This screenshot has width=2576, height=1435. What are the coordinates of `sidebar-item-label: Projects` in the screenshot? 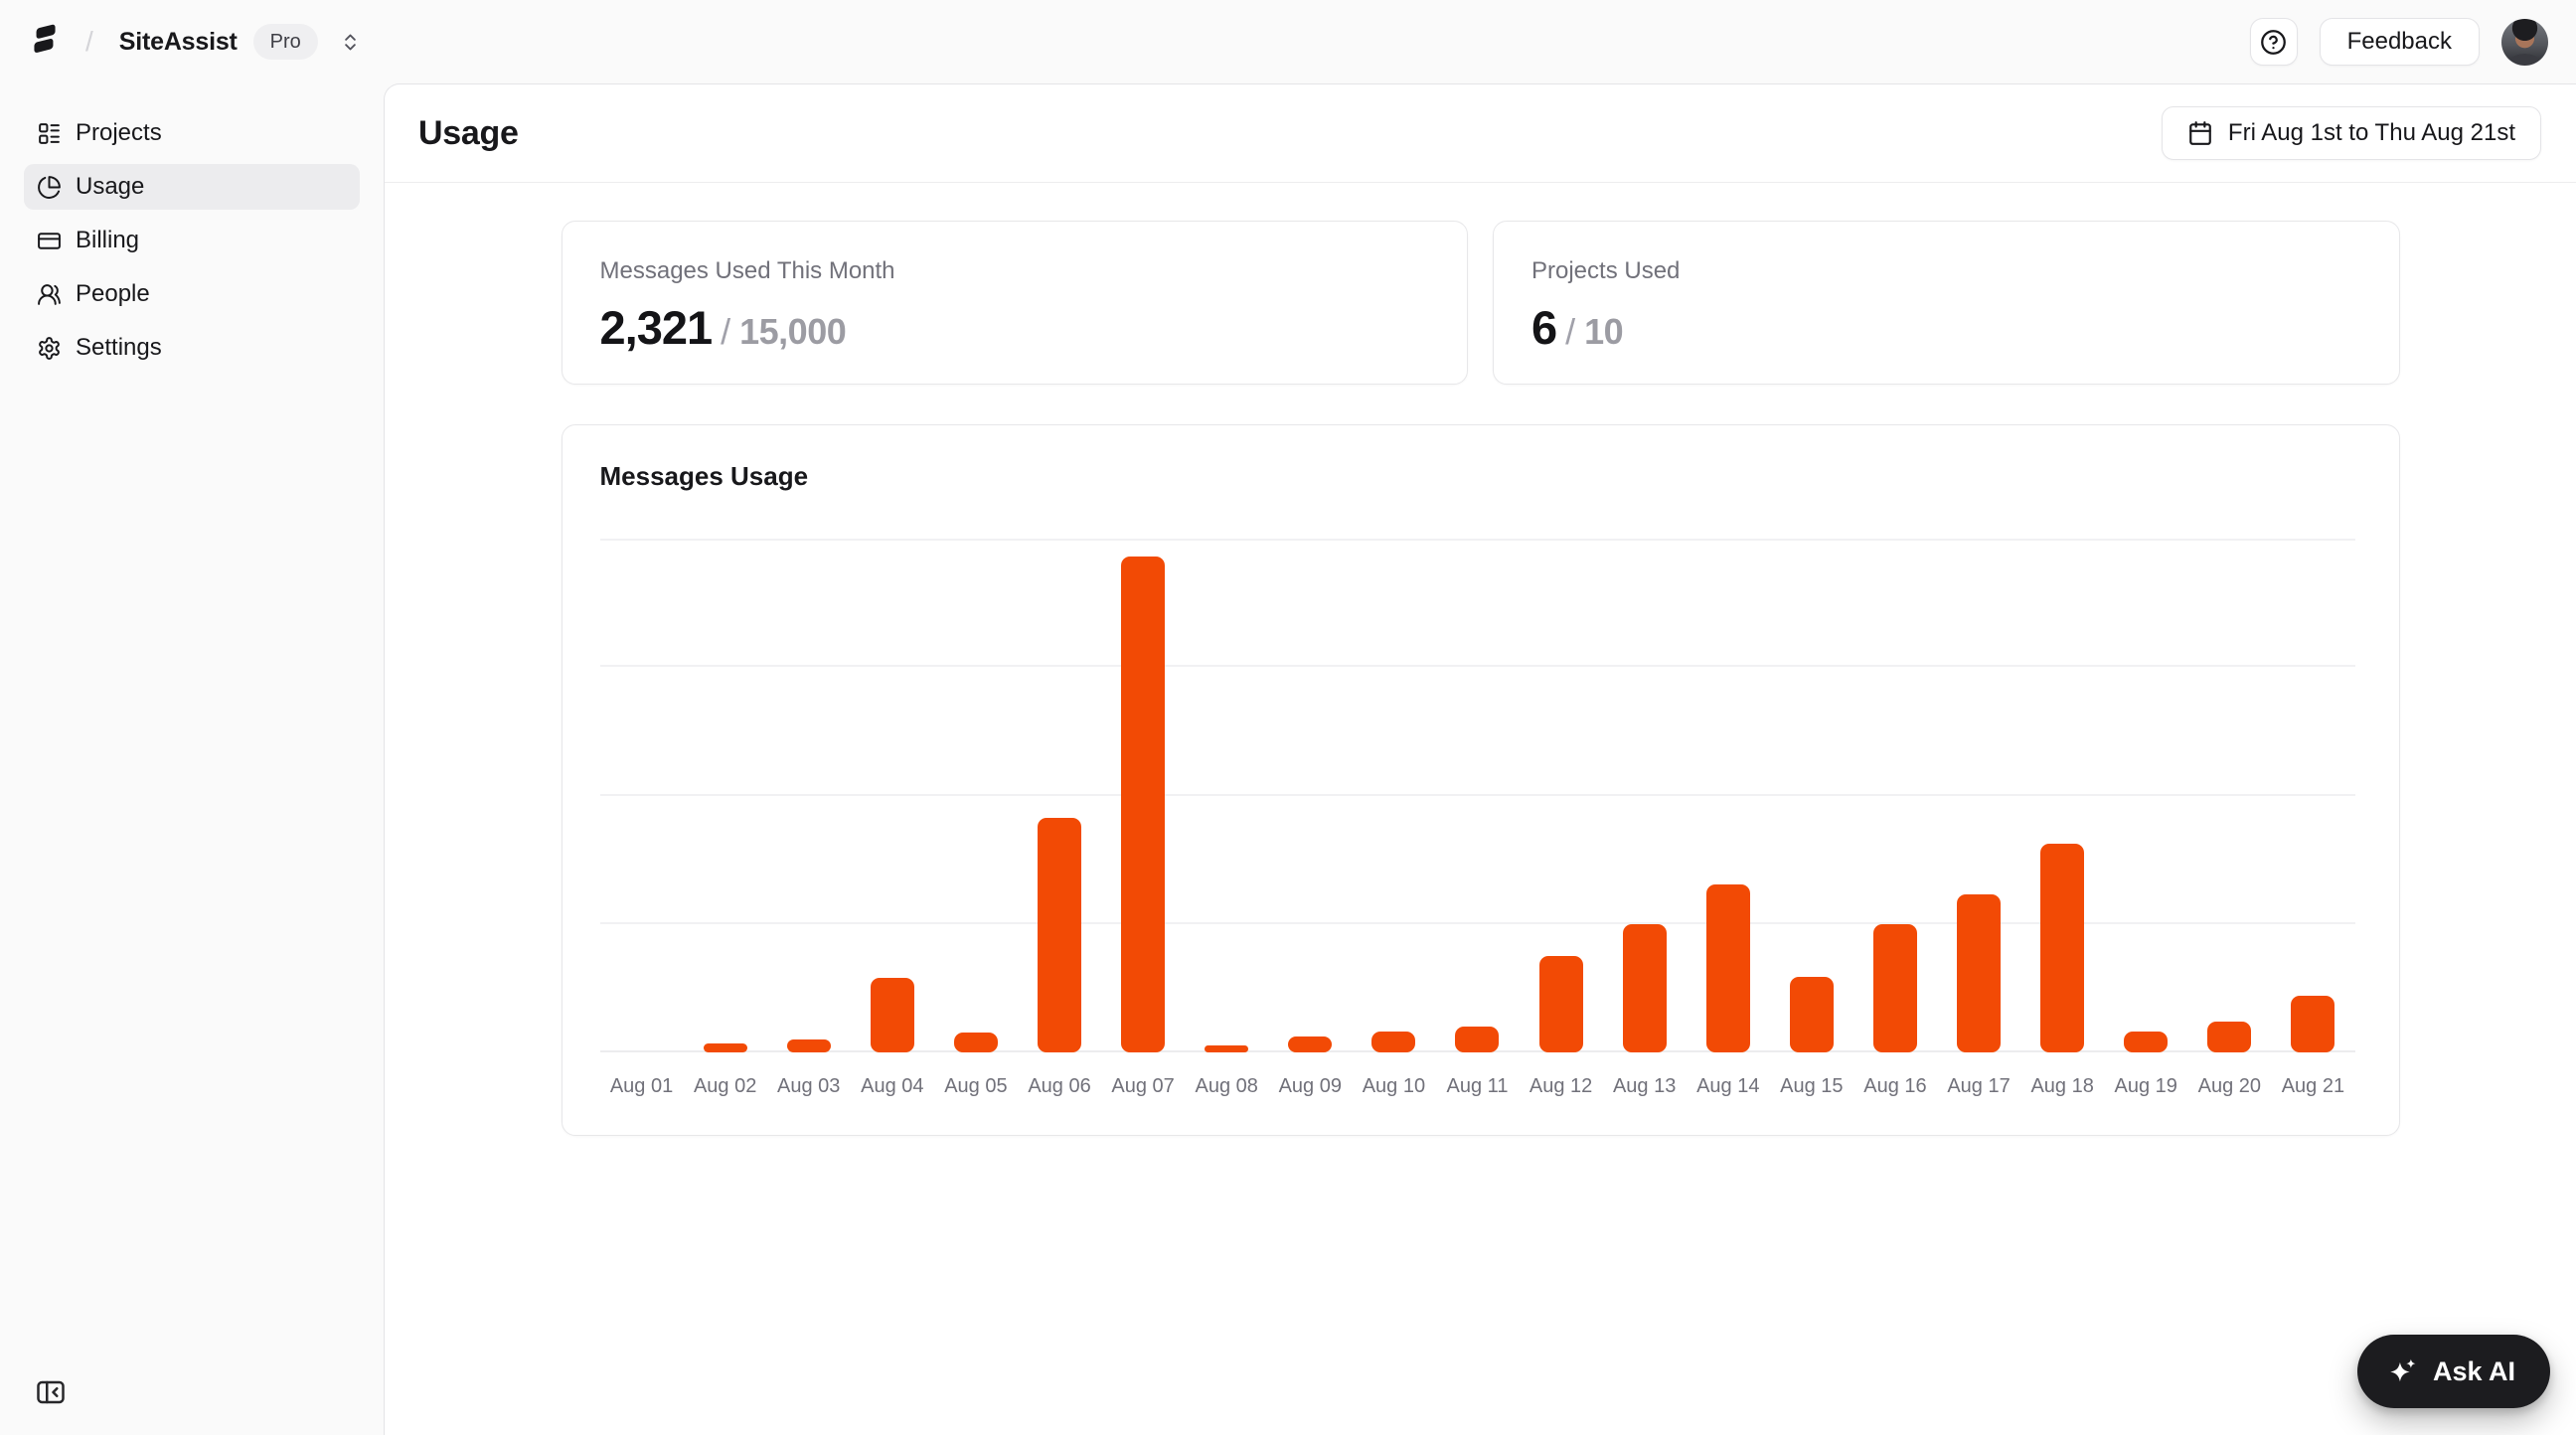 It's located at (119, 132).